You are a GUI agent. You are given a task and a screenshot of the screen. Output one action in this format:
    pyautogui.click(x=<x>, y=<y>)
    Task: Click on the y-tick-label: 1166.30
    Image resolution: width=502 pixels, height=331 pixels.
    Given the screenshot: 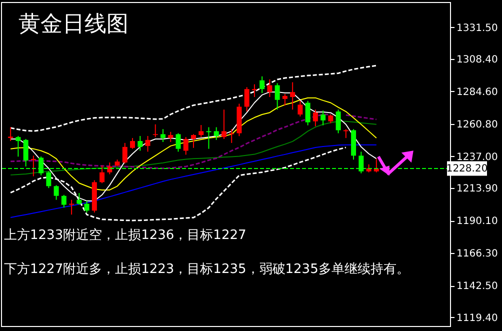 What is the action you would take?
    pyautogui.click(x=477, y=254)
    